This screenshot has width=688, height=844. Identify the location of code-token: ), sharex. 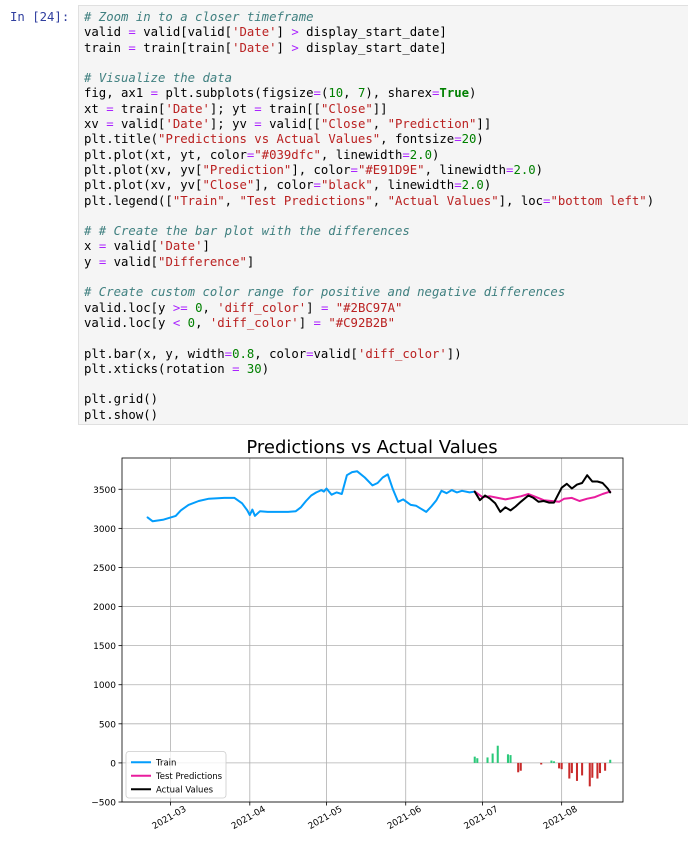
(399, 93).